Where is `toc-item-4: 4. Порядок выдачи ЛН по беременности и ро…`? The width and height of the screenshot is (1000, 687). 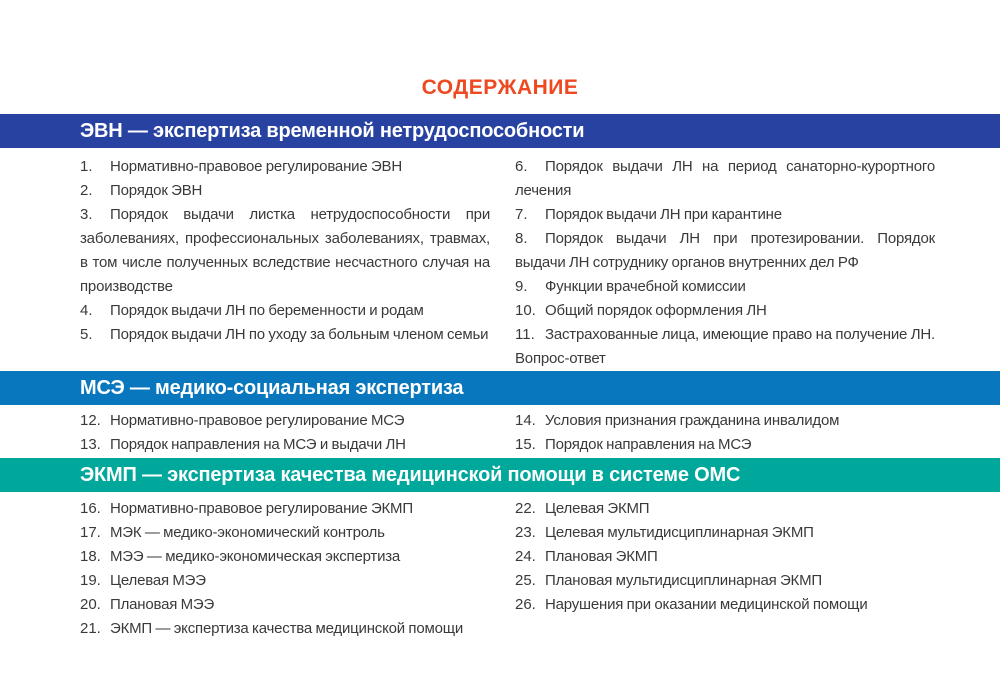
toc-item-4: 4. Порядок выдачи ЛН по беременности и ро… is located at coordinates (285, 311).